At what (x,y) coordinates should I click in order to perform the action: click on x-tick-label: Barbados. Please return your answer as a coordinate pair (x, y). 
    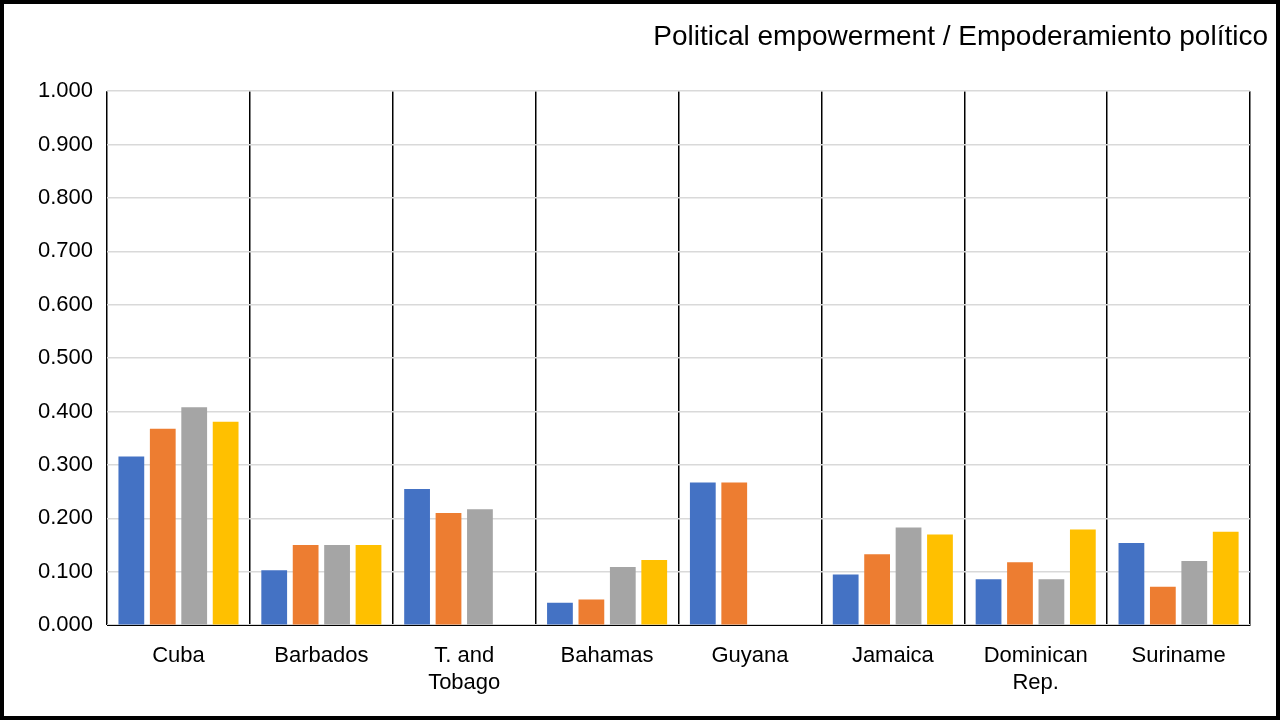
    Looking at the image, I should click on (321, 655).